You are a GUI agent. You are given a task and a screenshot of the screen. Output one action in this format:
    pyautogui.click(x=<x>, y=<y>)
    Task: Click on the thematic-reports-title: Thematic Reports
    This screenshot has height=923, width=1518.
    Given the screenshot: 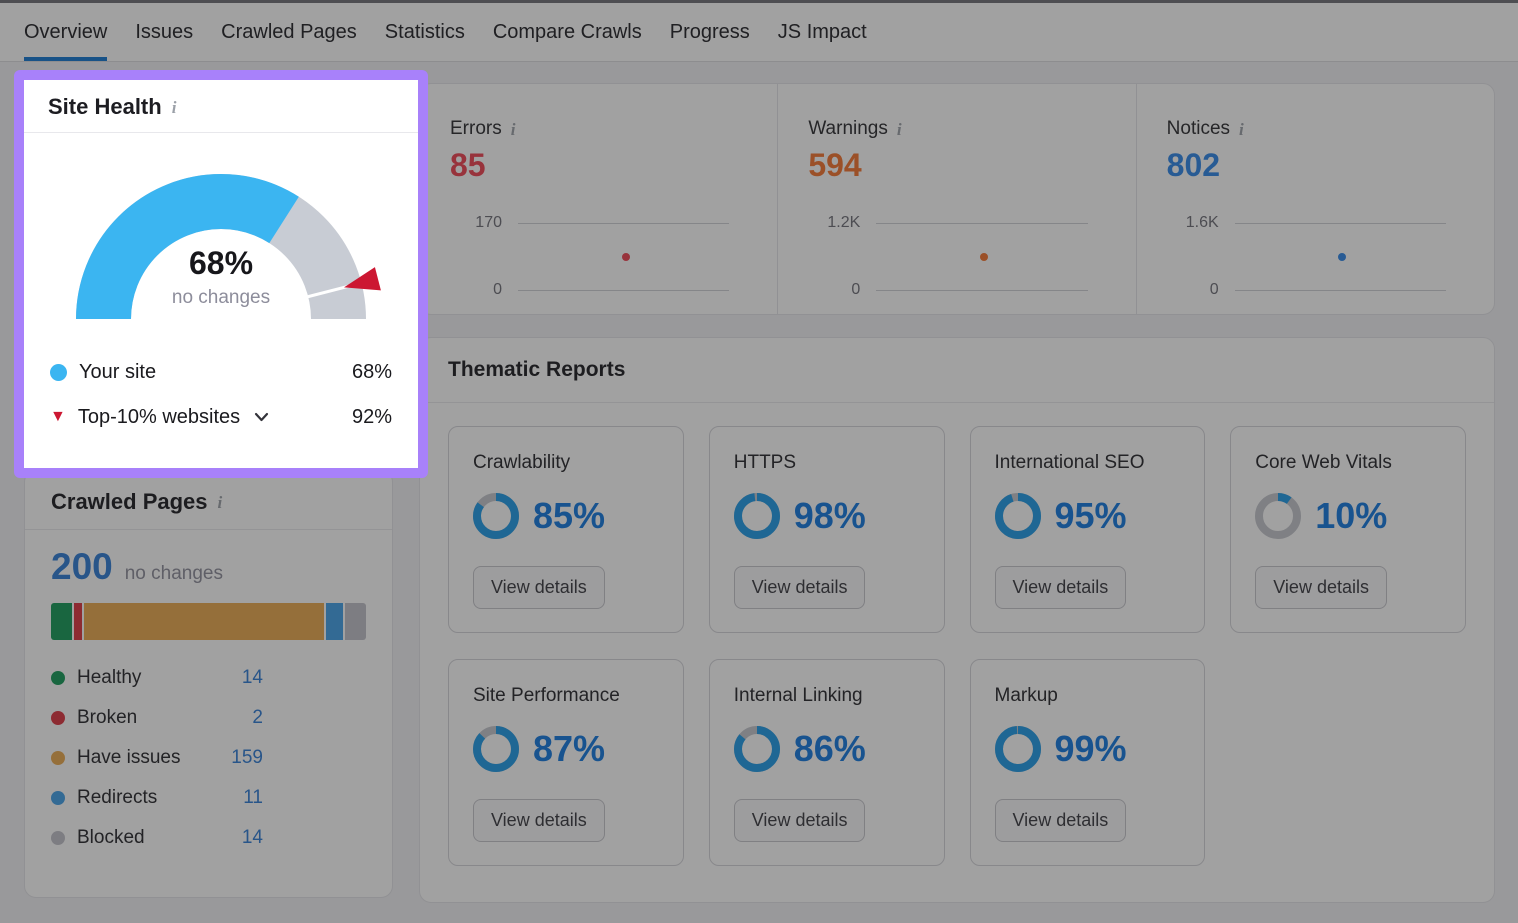 What is the action you would take?
    pyautogui.click(x=537, y=369)
    